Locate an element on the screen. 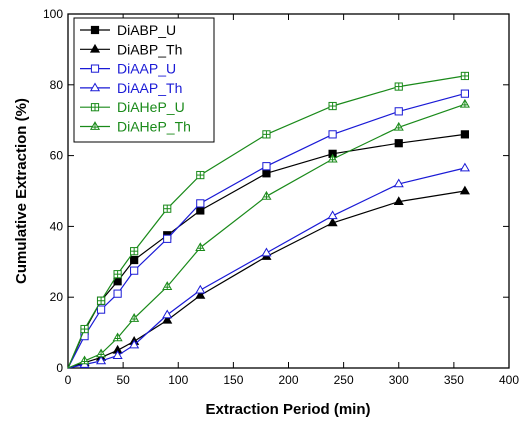 This screenshot has width=519, height=425. legend-label: DiAHeP_U is located at coordinates (151, 107).